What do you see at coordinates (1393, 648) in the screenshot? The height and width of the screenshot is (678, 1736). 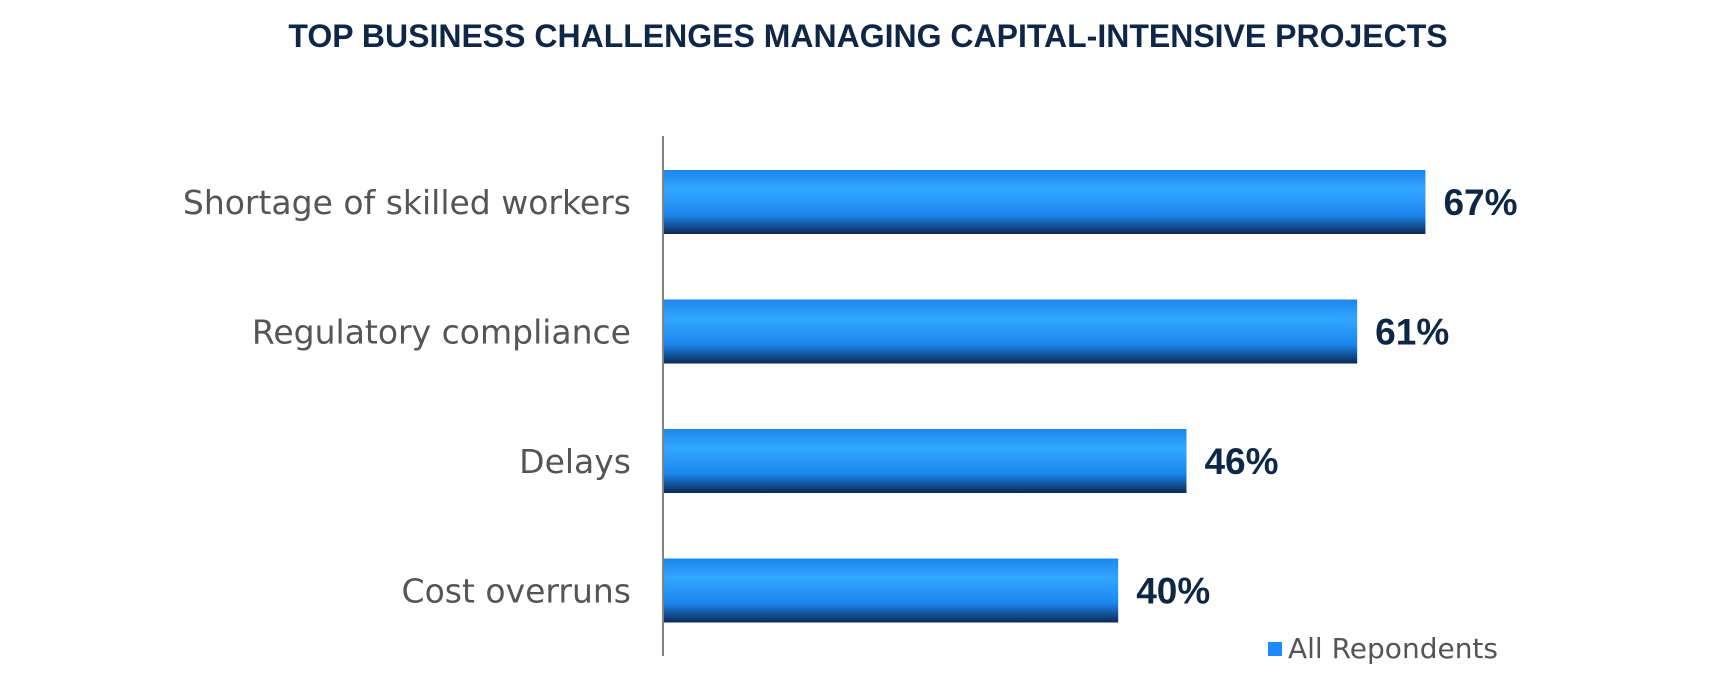 I see `legend-label: All Repondents` at bounding box center [1393, 648].